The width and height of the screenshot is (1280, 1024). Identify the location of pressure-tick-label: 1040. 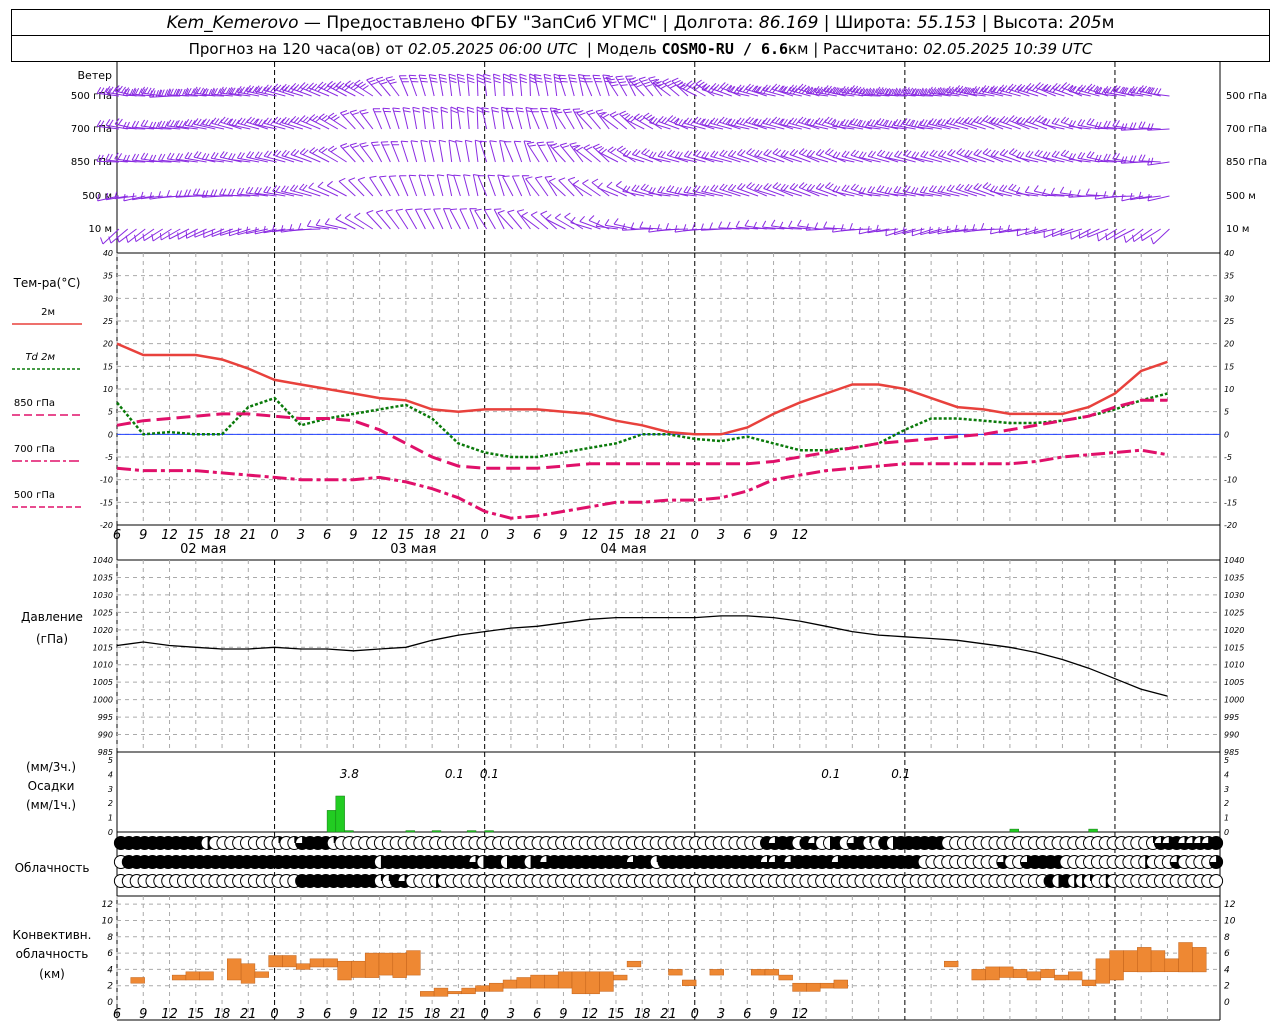
(103, 560).